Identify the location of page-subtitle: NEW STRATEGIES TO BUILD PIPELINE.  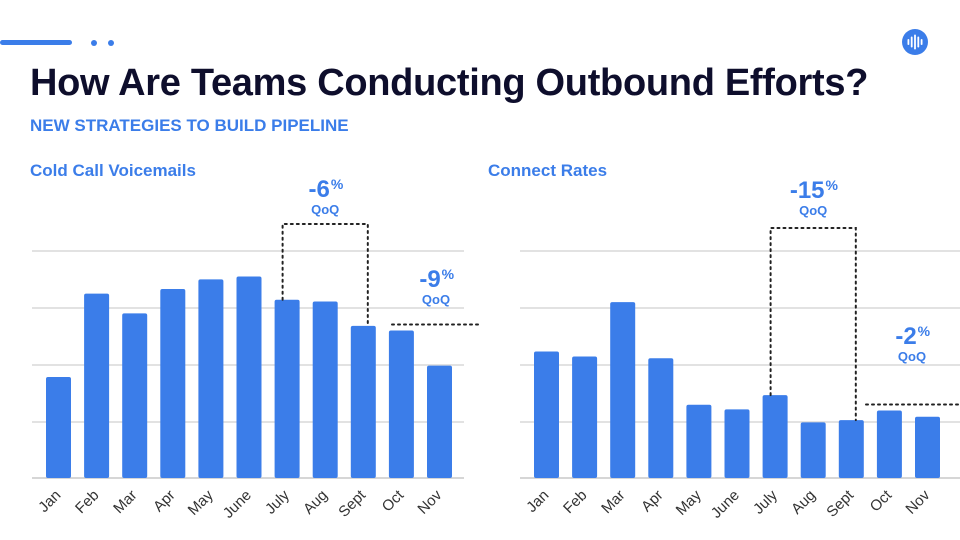
(189, 125).